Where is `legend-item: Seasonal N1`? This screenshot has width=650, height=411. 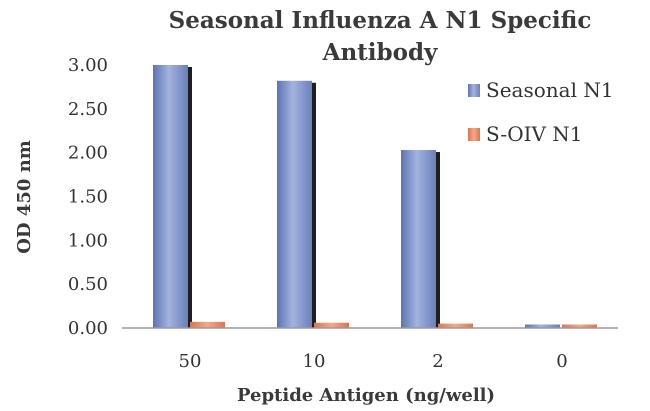
legend-item: Seasonal N1 is located at coordinates (541, 90).